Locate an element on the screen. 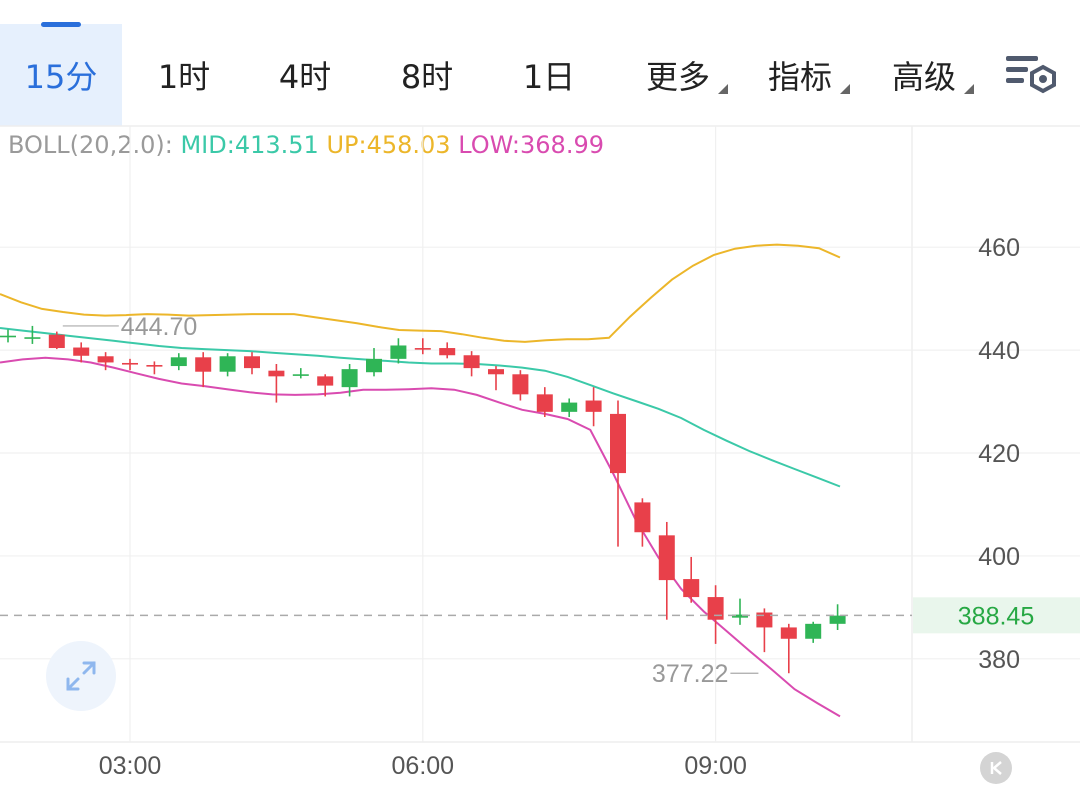 The height and width of the screenshot is (789, 1080). time-tick-label: 09:00 is located at coordinates (715, 766).